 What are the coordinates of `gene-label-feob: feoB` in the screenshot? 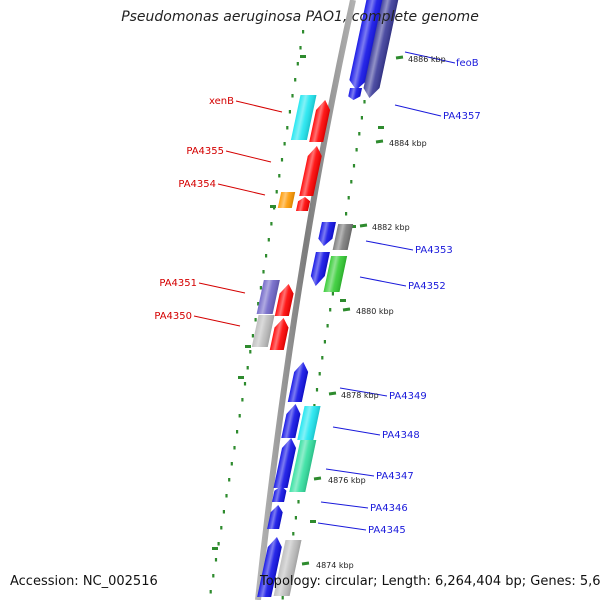 It's located at (467, 63).